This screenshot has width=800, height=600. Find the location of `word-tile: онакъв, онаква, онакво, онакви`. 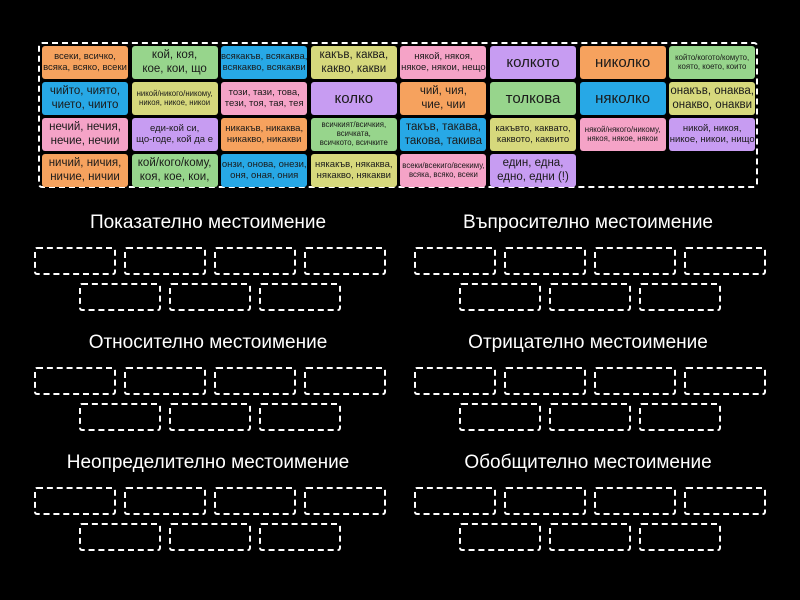

word-tile: онакъв, онаква, онакво, онакви is located at coordinates (712, 98).